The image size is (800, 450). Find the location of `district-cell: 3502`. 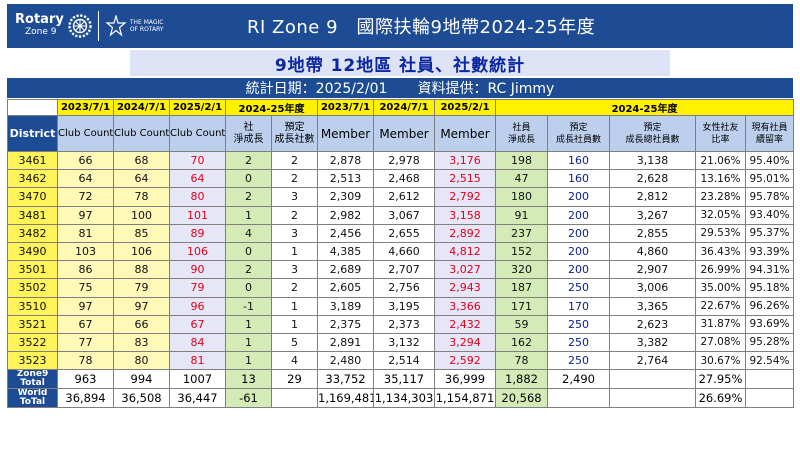

district-cell: 3502 is located at coordinates (32, 288).